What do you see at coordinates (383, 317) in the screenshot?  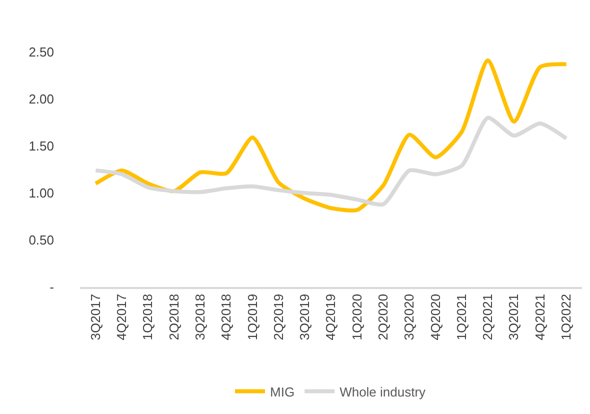 I see `x-tick-label: 2Q2020` at bounding box center [383, 317].